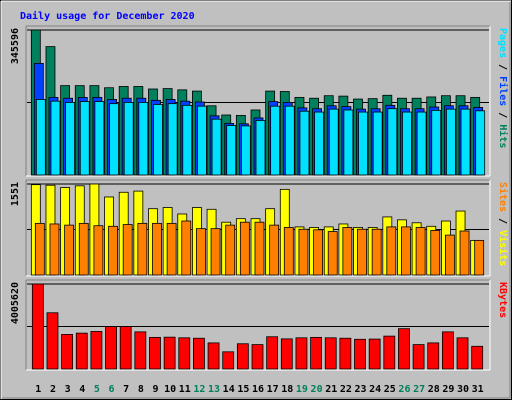  What do you see at coordinates (214, 389) in the screenshot?
I see `x-tick-label: 13` at bounding box center [214, 389].